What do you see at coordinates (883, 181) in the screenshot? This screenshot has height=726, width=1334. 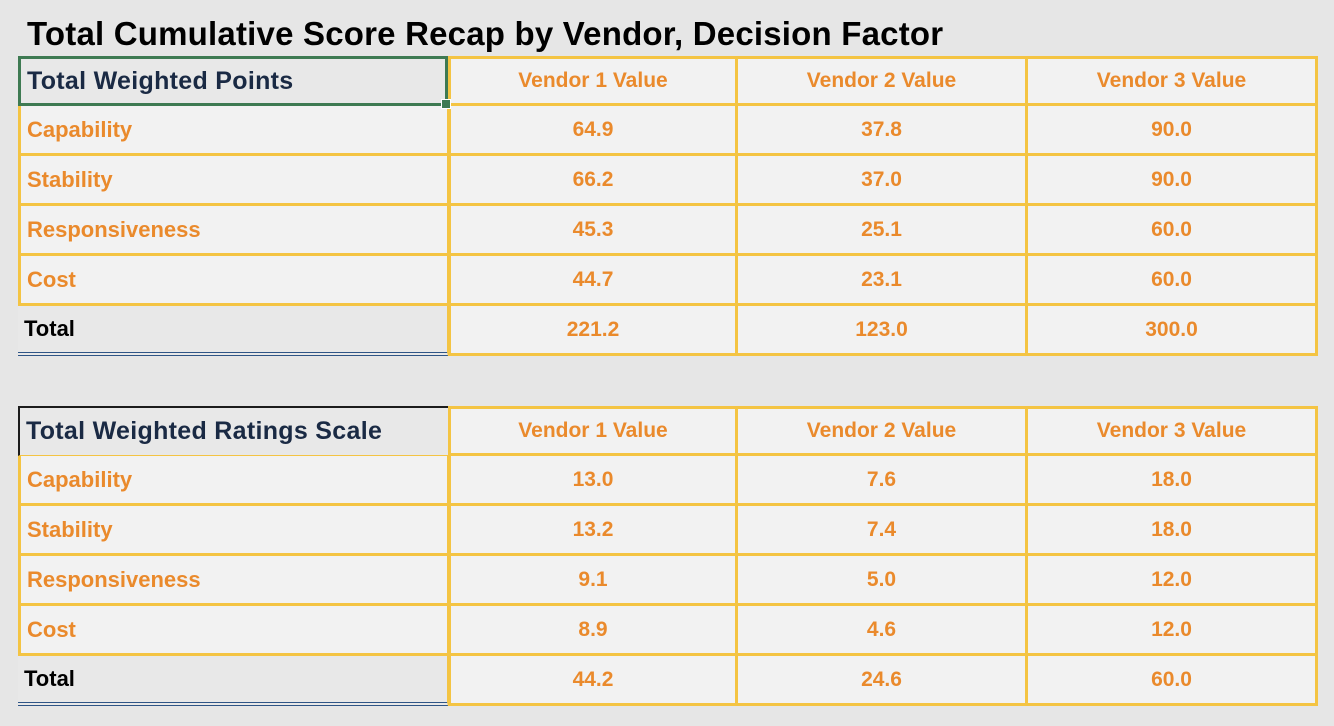 I see `value-cell: 37.0` at bounding box center [883, 181].